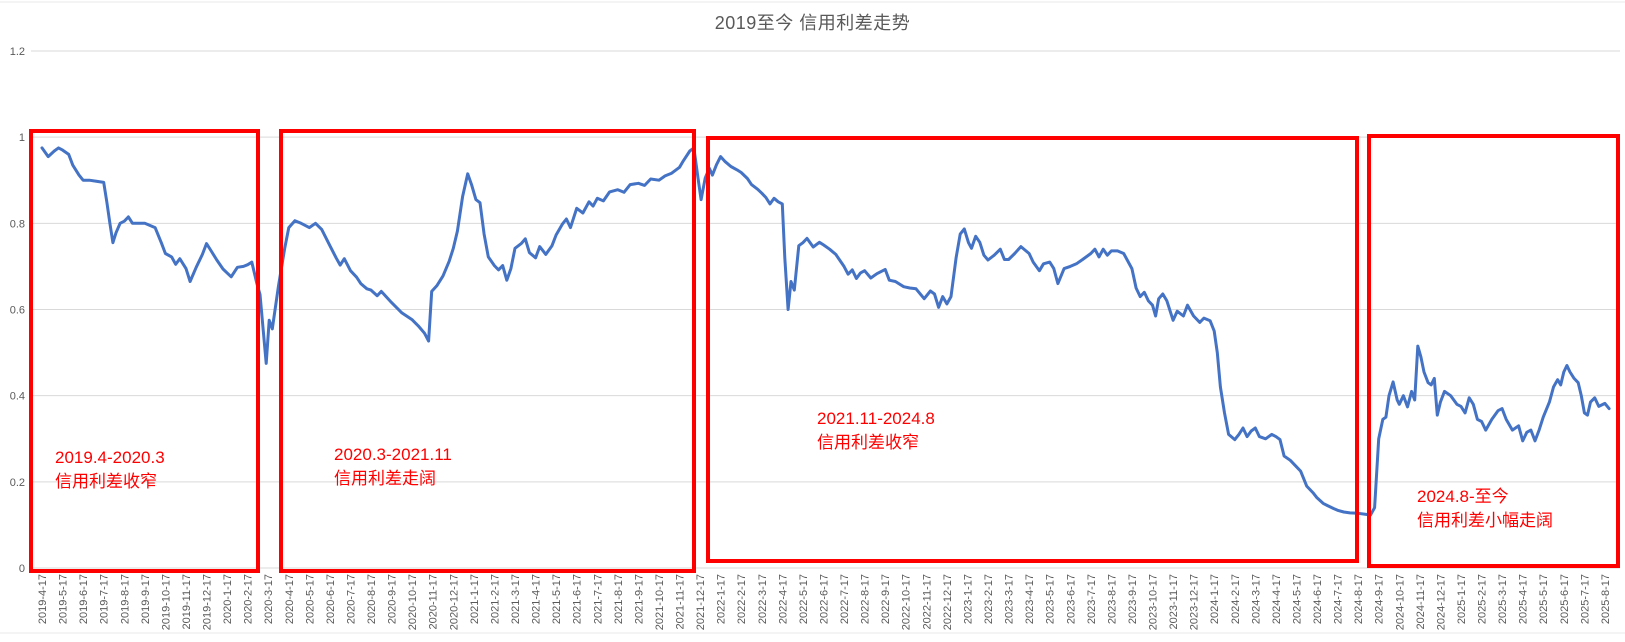  What do you see at coordinates (557, 599) in the screenshot?
I see `x-axis-tick-label: 2021-5-17` at bounding box center [557, 599].